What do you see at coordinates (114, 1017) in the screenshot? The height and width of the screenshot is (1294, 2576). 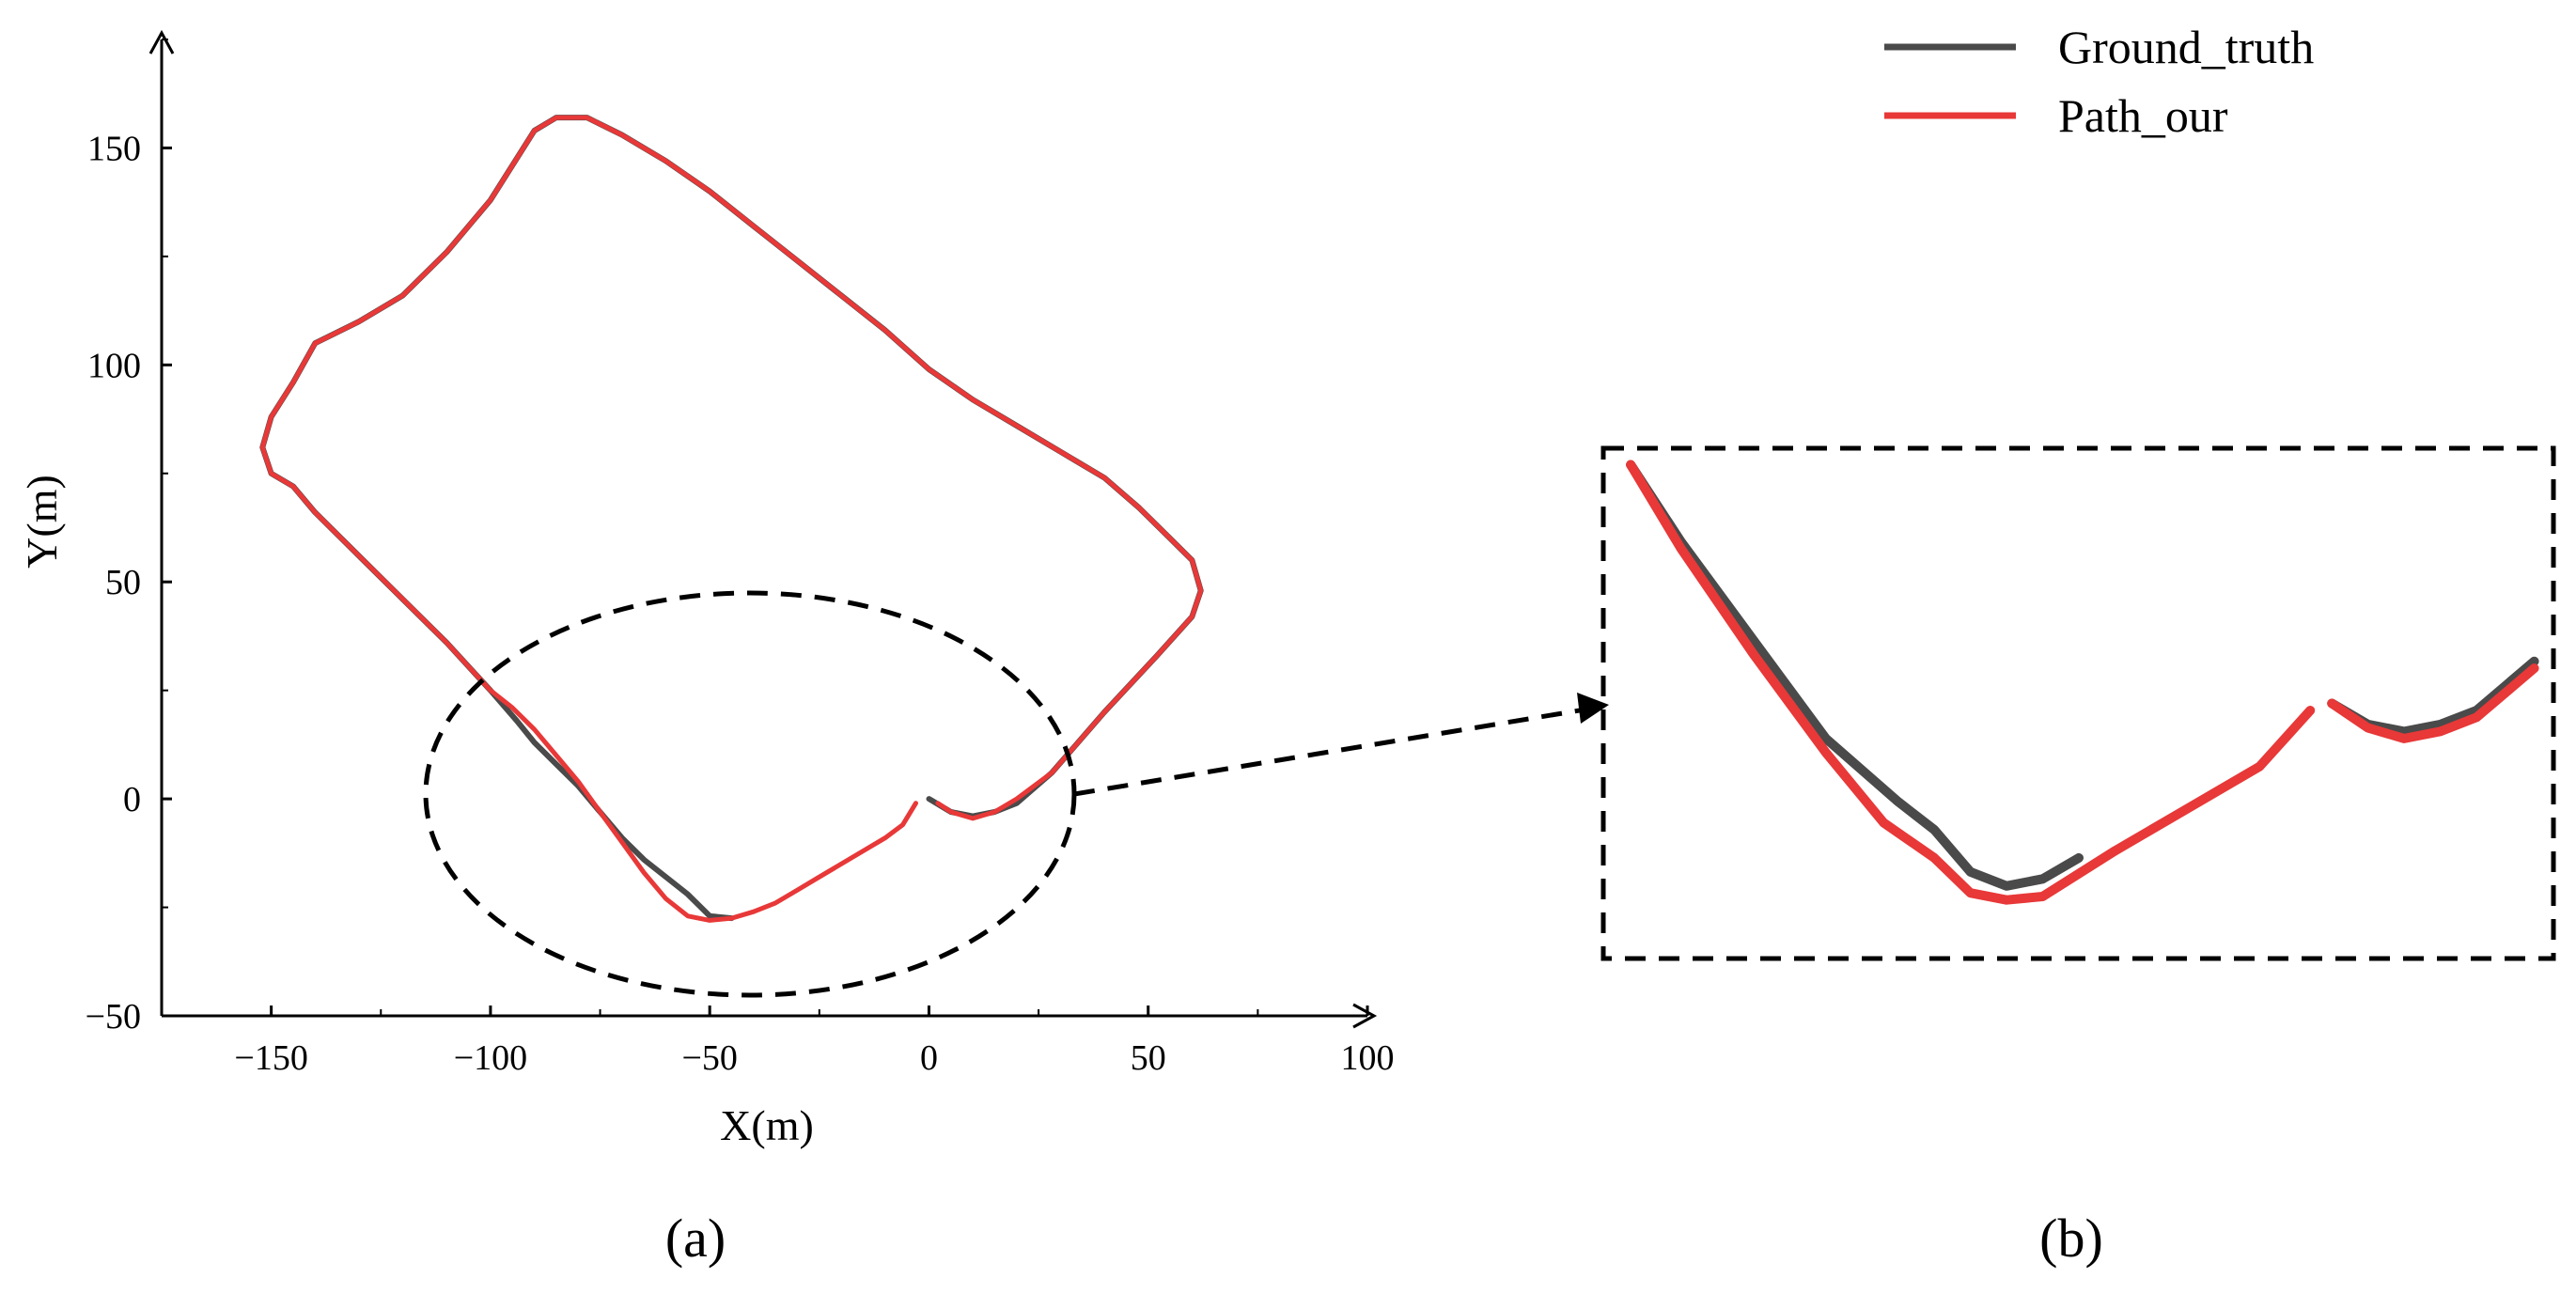 I see `y-tick-label: −50` at bounding box center [114, 1017].